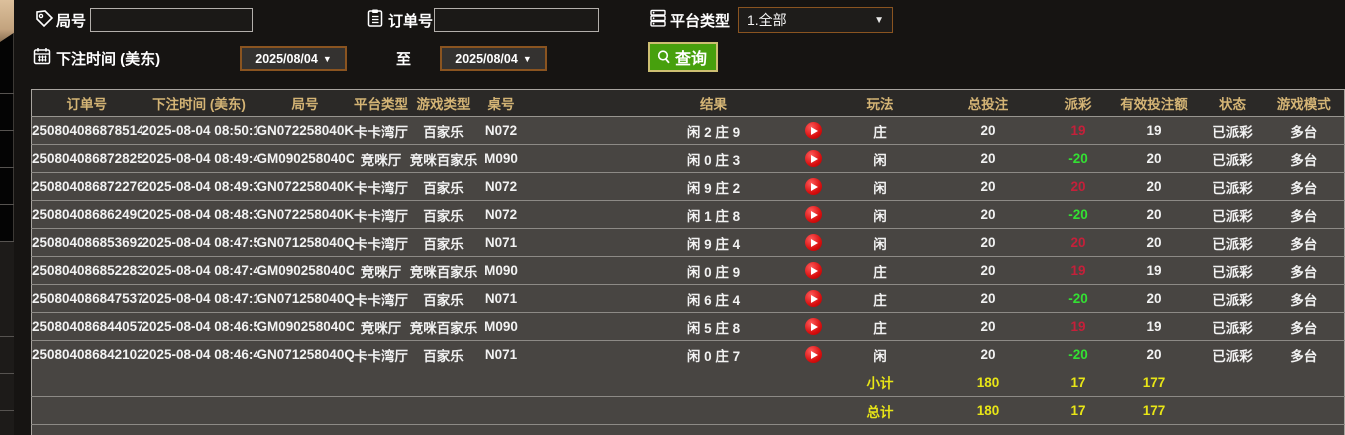  What do you see at coordinates (501, 298) in the screenshot?
I see `cell-table-no: N071` at bounding box center [501, 298].